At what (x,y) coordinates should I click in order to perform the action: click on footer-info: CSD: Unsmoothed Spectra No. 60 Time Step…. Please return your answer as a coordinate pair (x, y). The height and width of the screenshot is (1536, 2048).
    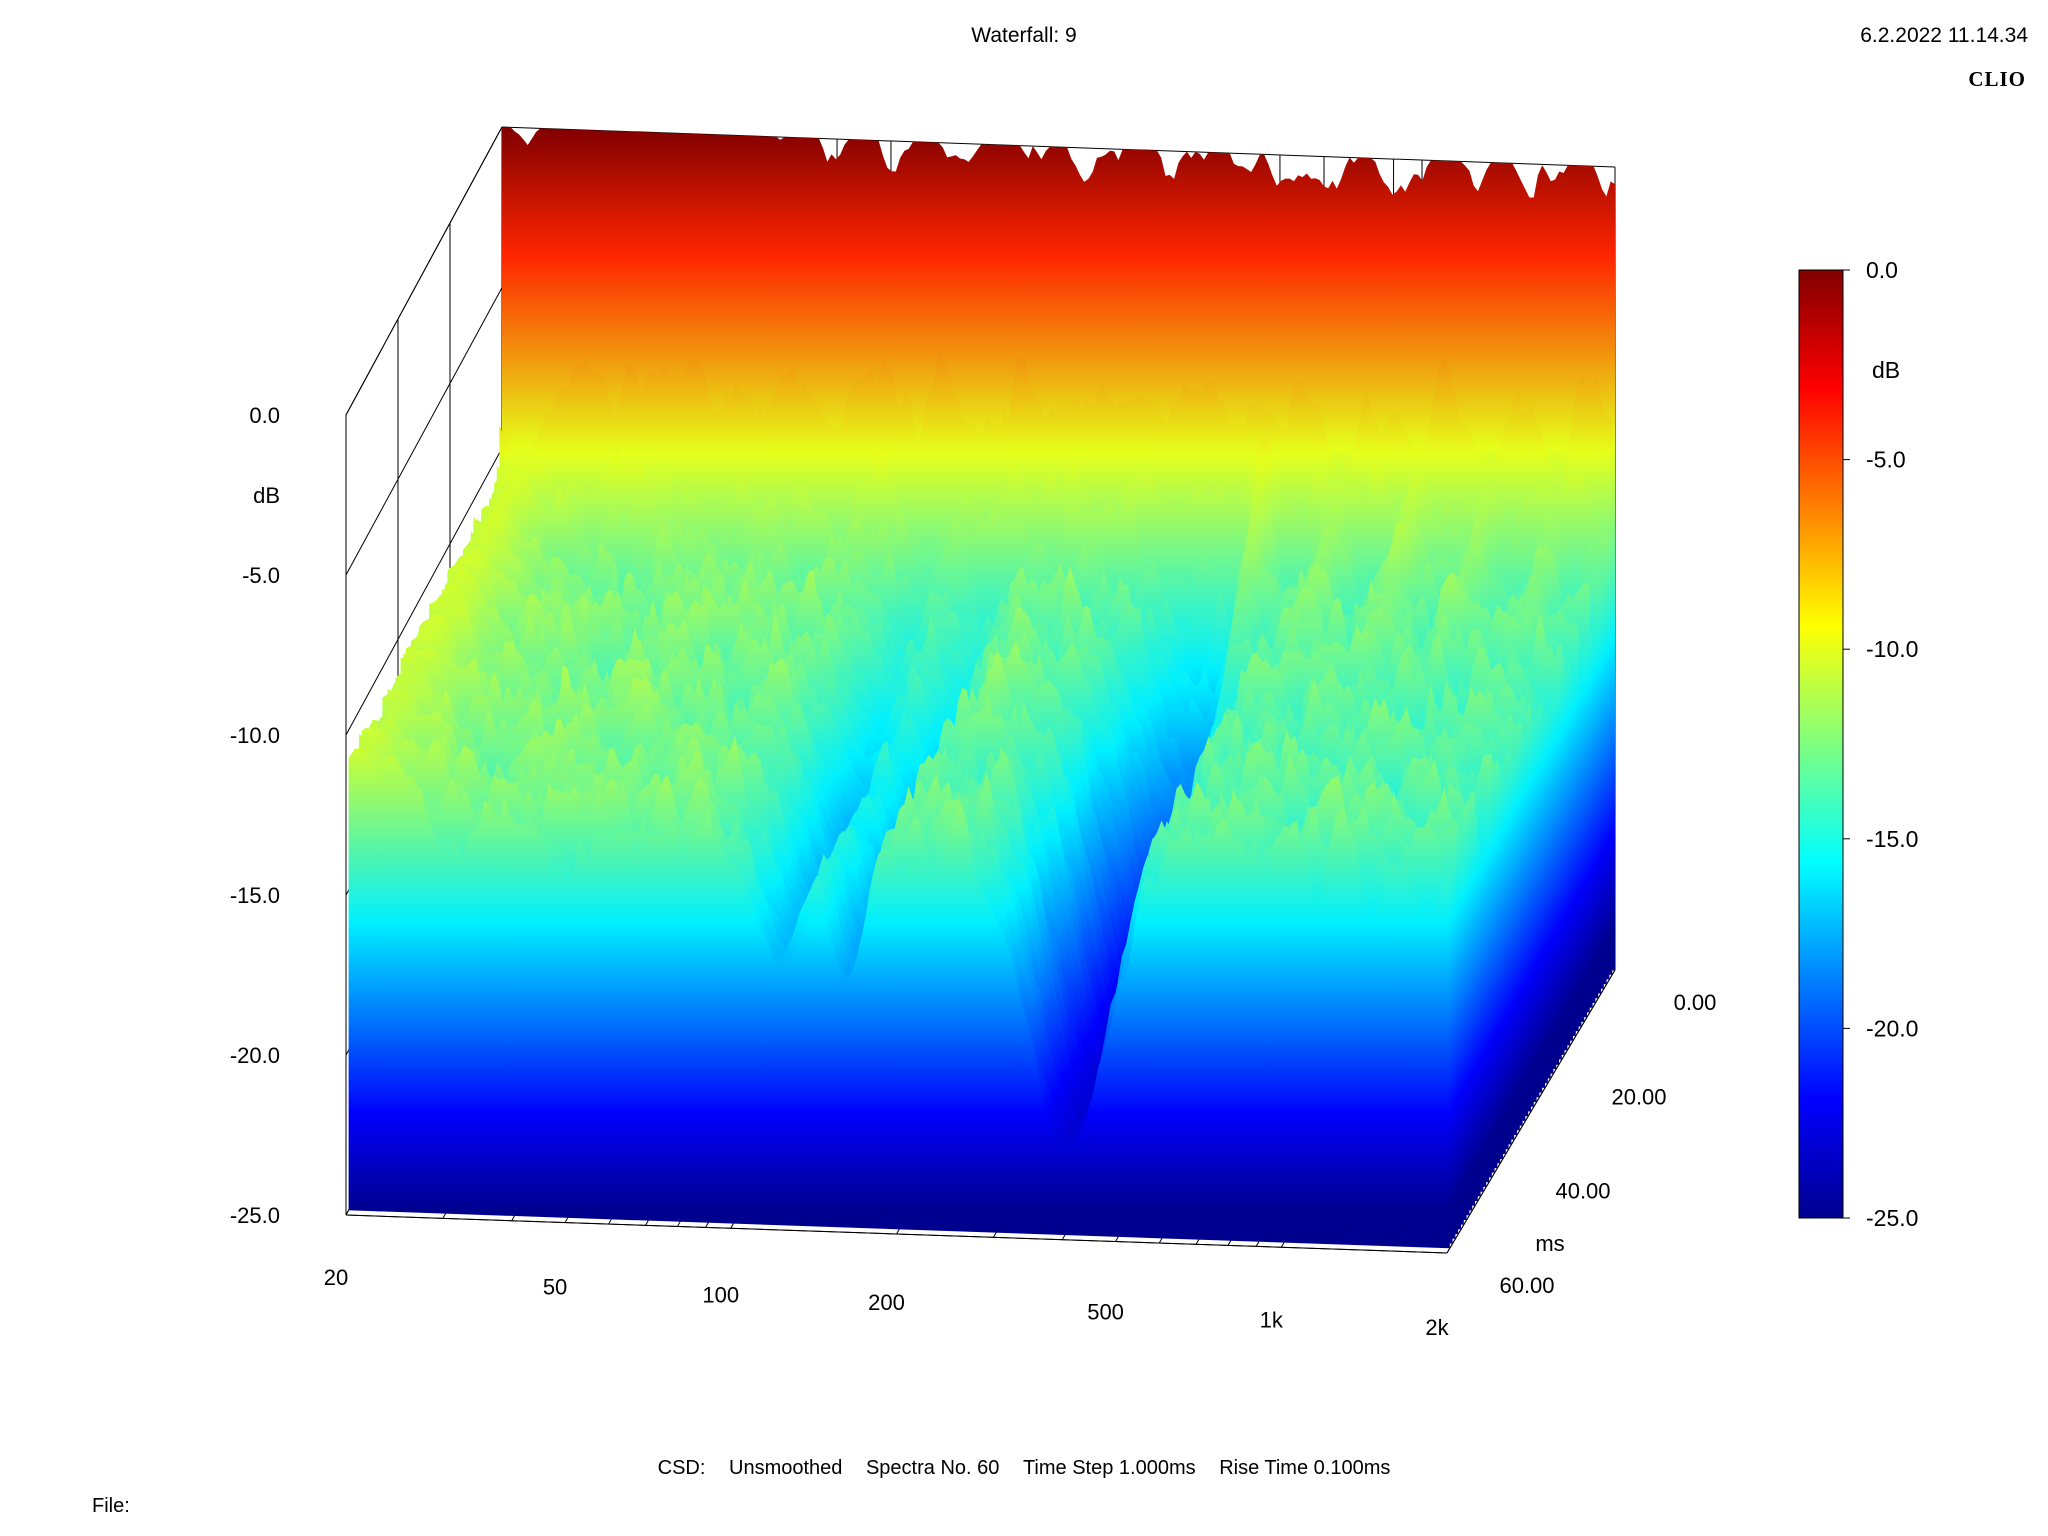
    Looking at the image, I should click on (1024, 1468).